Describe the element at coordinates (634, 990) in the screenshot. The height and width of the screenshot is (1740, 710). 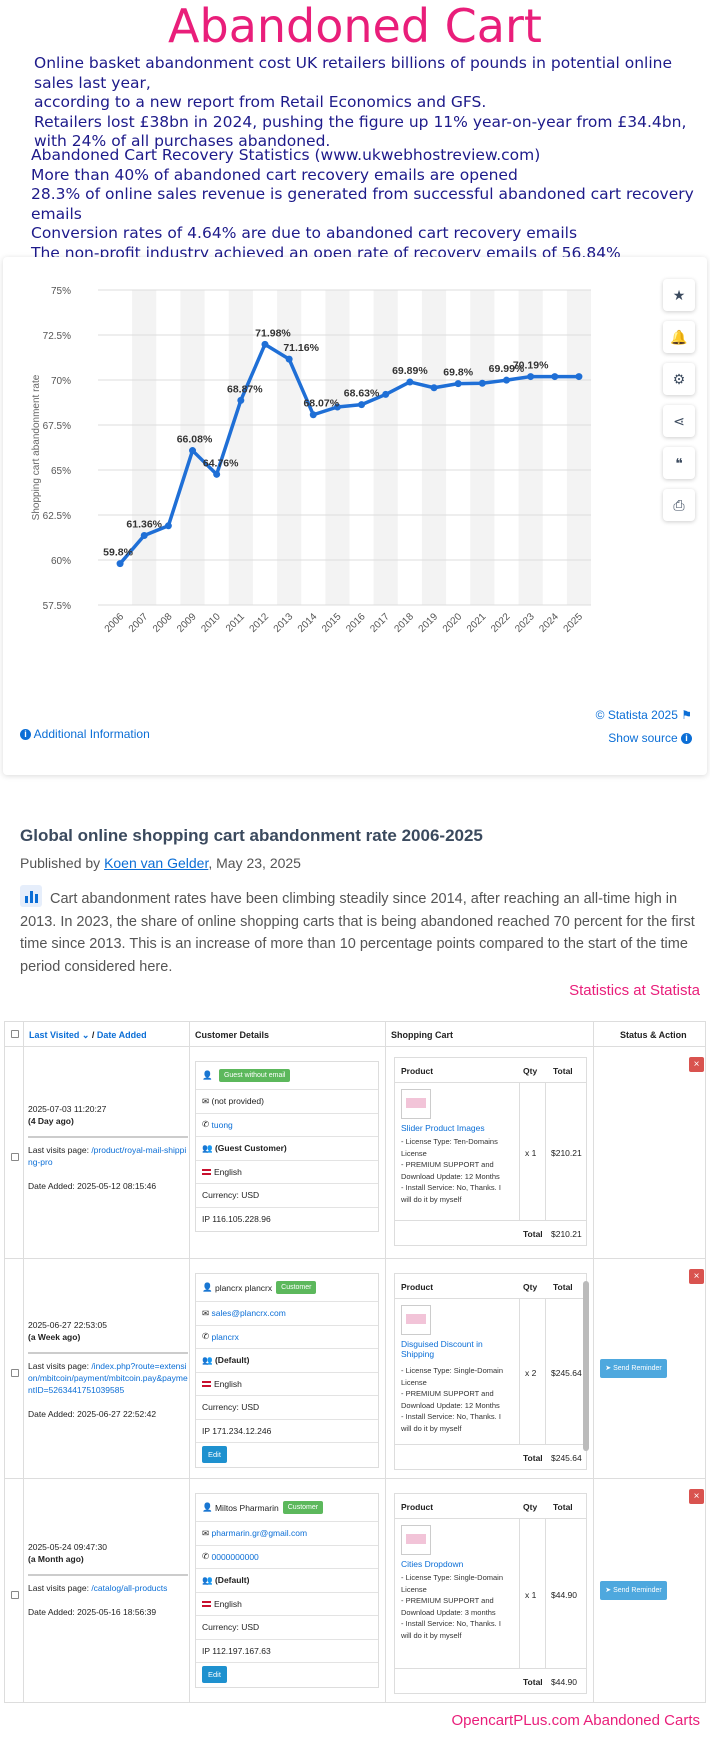
I see `statista-link: Statistics at Statista` at that location.